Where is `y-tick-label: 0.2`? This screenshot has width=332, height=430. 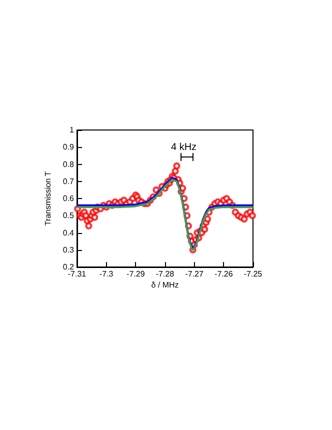
y-tick-label: 0.2 is located at coordinates (68, 267).